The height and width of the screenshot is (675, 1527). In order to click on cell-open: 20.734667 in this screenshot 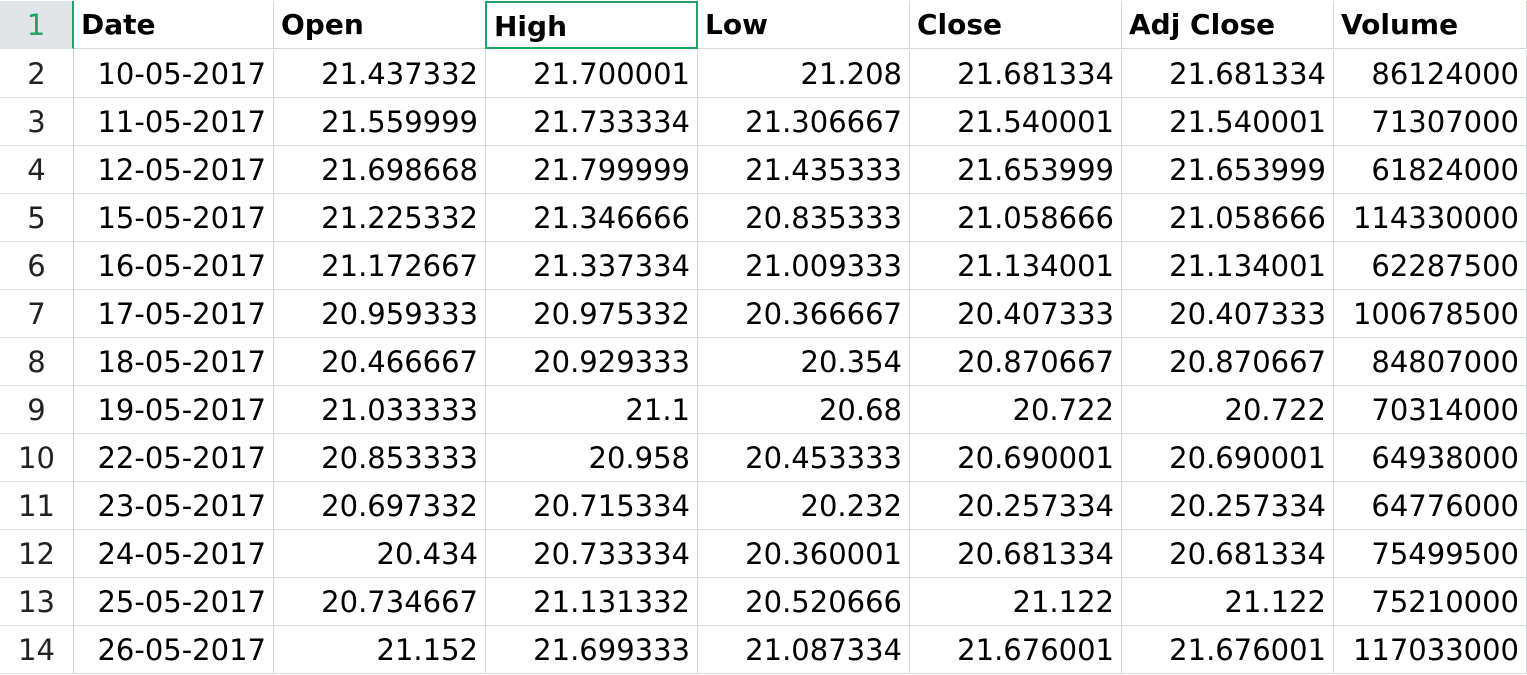, I will do `click(380, 602)`.